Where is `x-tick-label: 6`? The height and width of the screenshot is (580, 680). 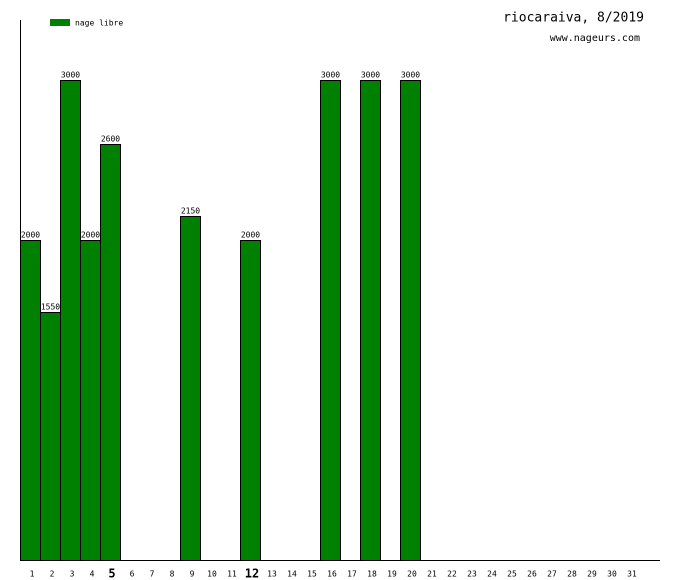
x-tick-label: 6 is located at coordinates (132, 574).